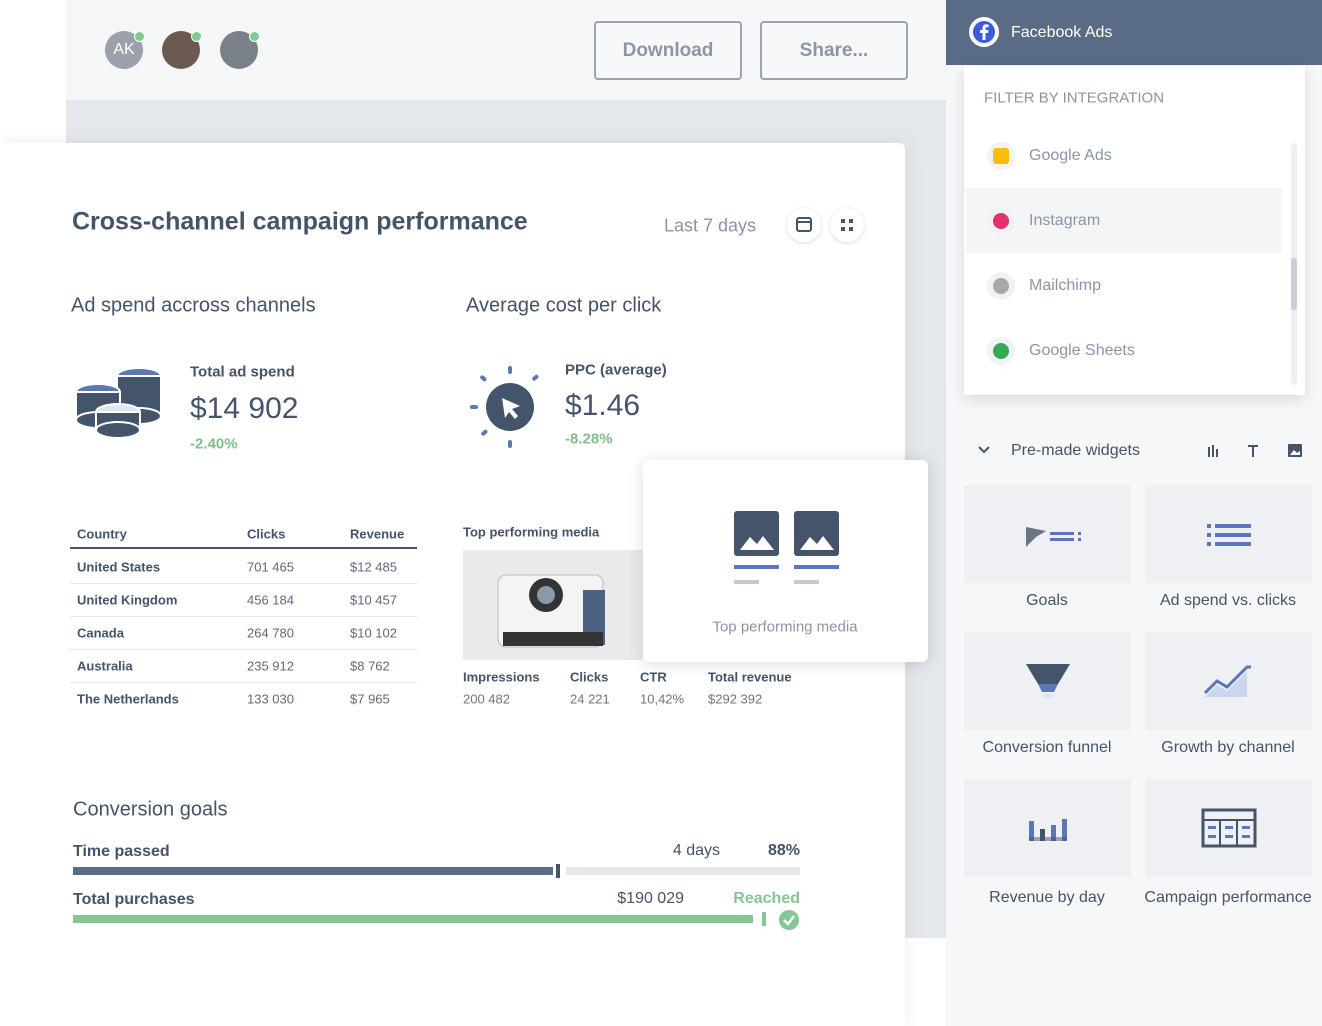 This screenshot has height=1026, width=1322. Describe the element at coordinates (590, 699) in the screenshot. I see `stat-value: 24 221` at that location.